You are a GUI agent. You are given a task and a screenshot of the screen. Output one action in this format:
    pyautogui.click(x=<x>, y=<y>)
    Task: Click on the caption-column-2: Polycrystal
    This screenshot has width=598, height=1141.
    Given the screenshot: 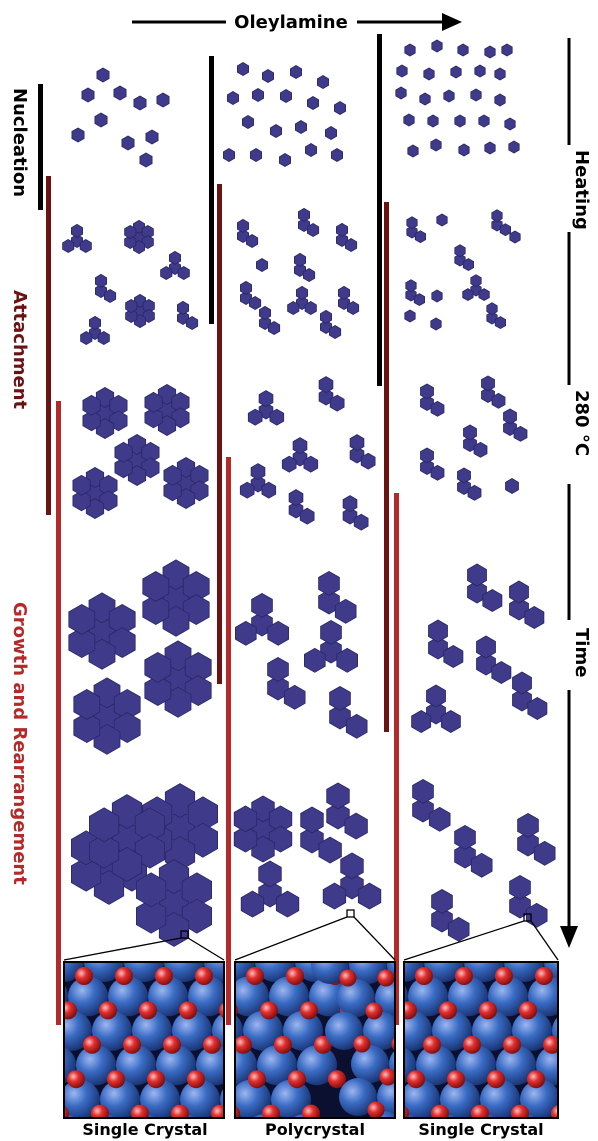 What is the action you would take?
    pyautogui.click(x=315, y=1129)
    